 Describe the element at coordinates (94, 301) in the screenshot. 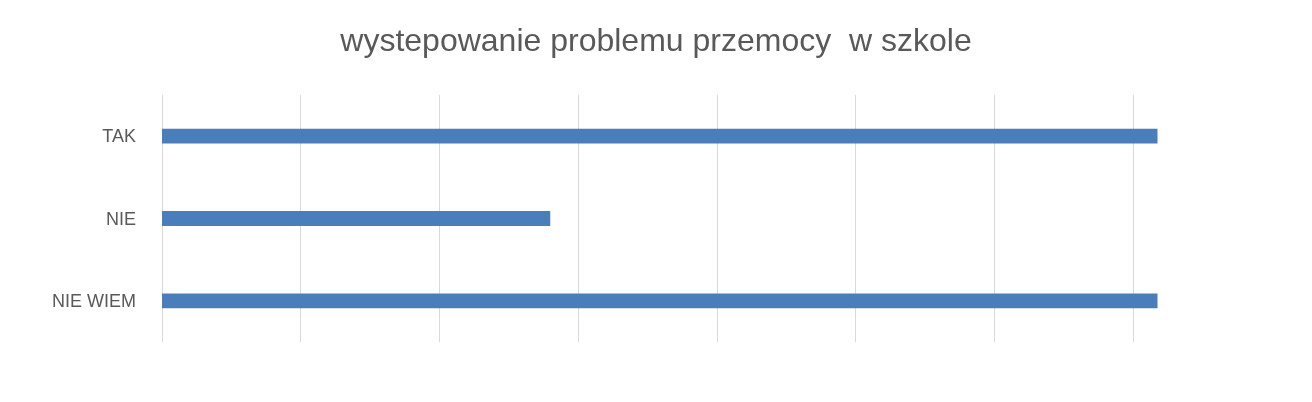

I see `y-tick-label: NIE WIEM` at that location.